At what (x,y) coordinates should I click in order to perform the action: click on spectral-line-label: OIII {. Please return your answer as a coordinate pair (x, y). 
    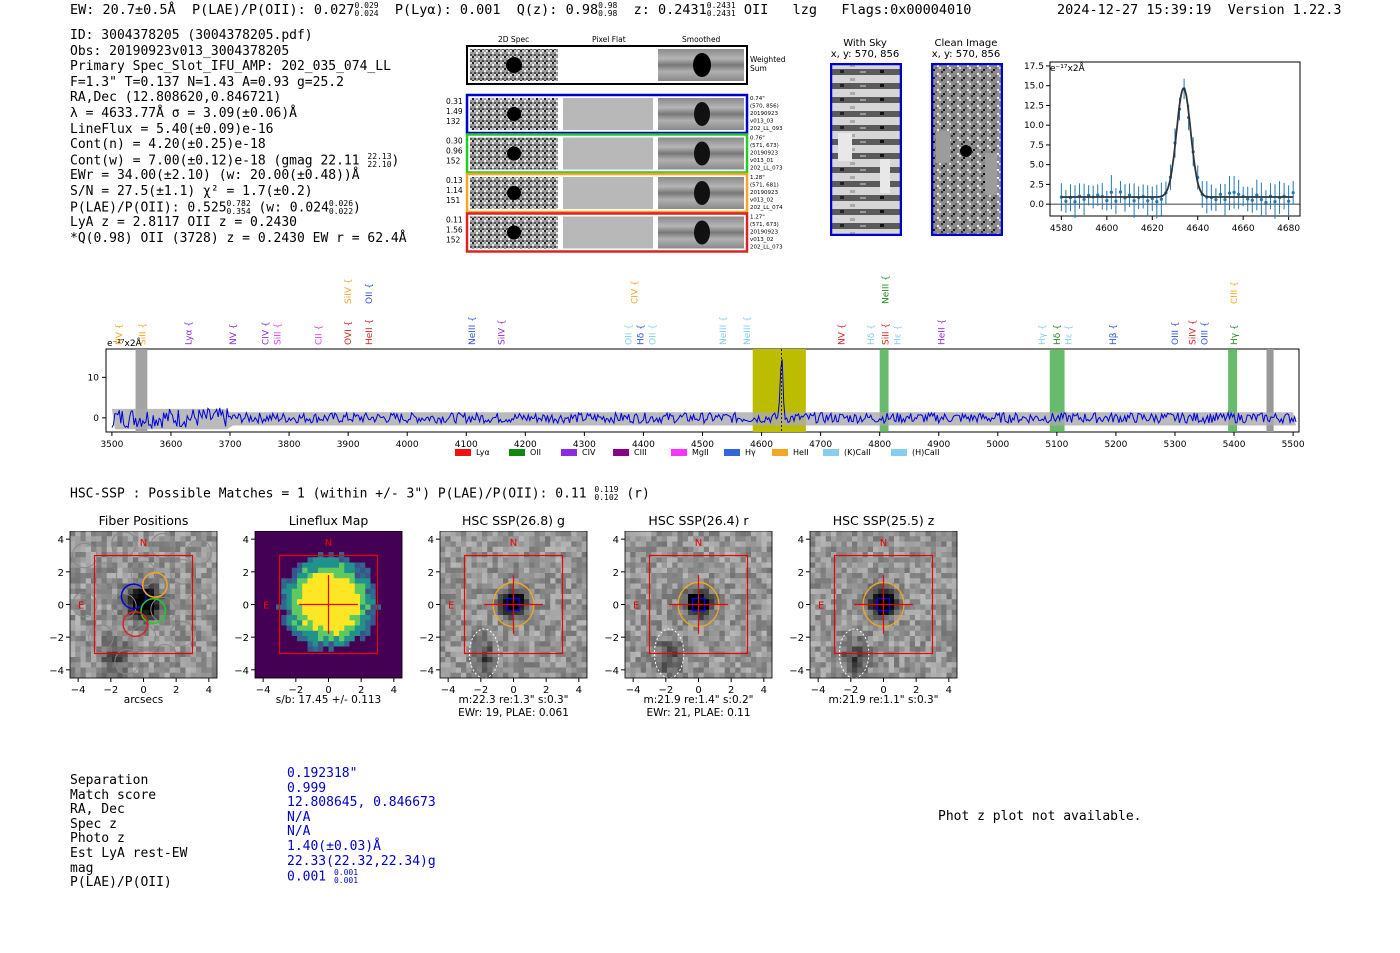
    Looking at the image, I should click on (1206, 333).